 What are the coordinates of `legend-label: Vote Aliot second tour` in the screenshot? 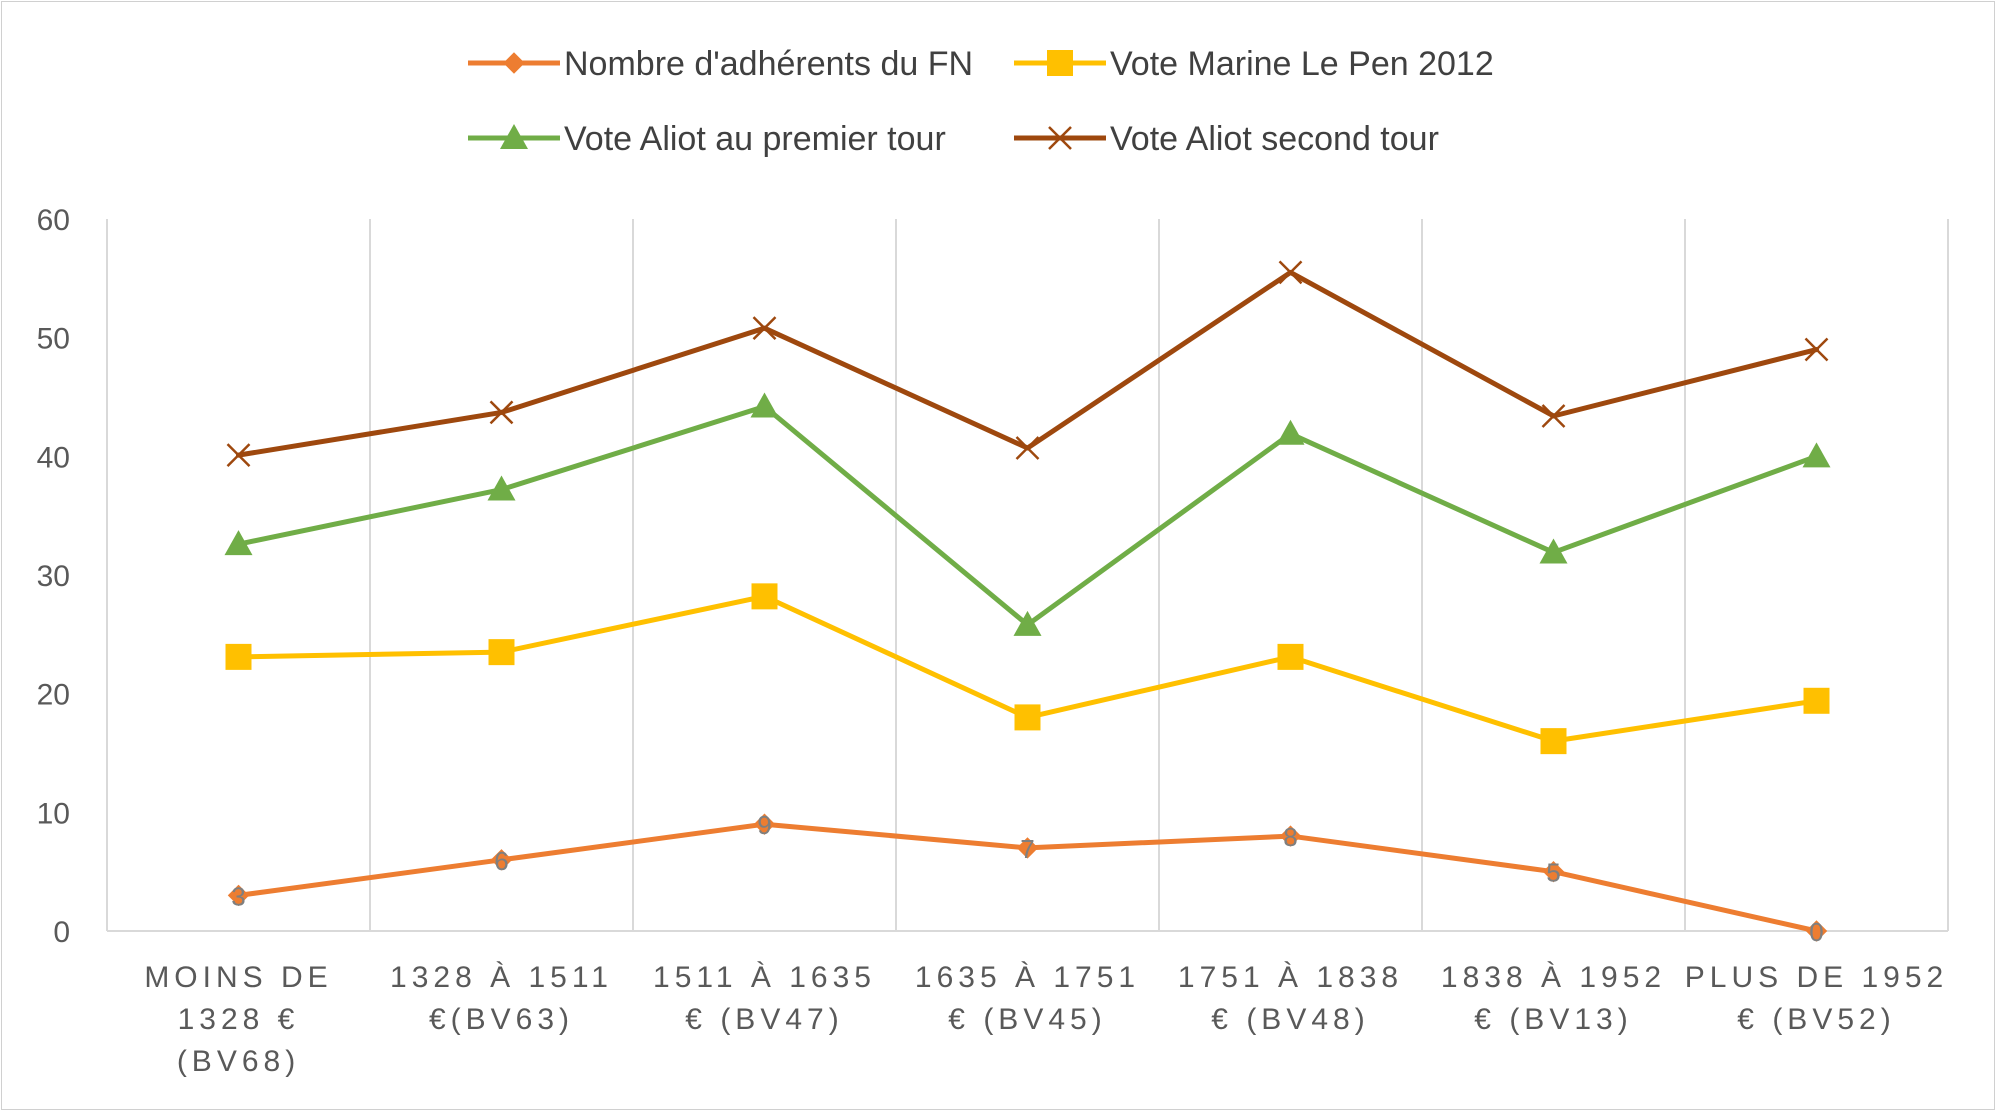 It's located at (1274, 139).